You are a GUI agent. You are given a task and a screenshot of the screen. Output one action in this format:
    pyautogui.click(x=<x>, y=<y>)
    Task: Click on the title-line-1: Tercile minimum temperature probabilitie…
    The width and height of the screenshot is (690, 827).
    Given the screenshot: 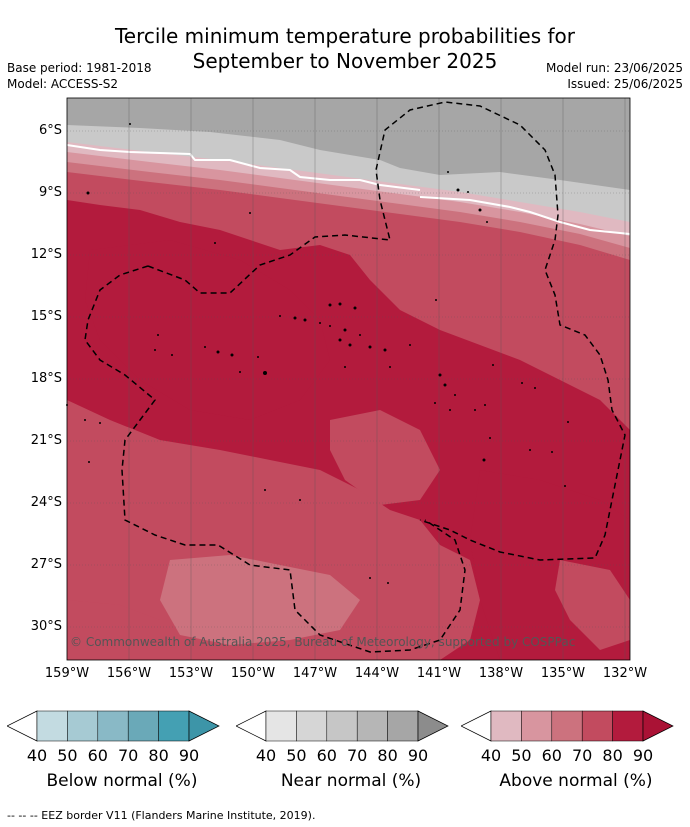 What is the action you would take?
    pyautogui.click(x=345, y=36)
    